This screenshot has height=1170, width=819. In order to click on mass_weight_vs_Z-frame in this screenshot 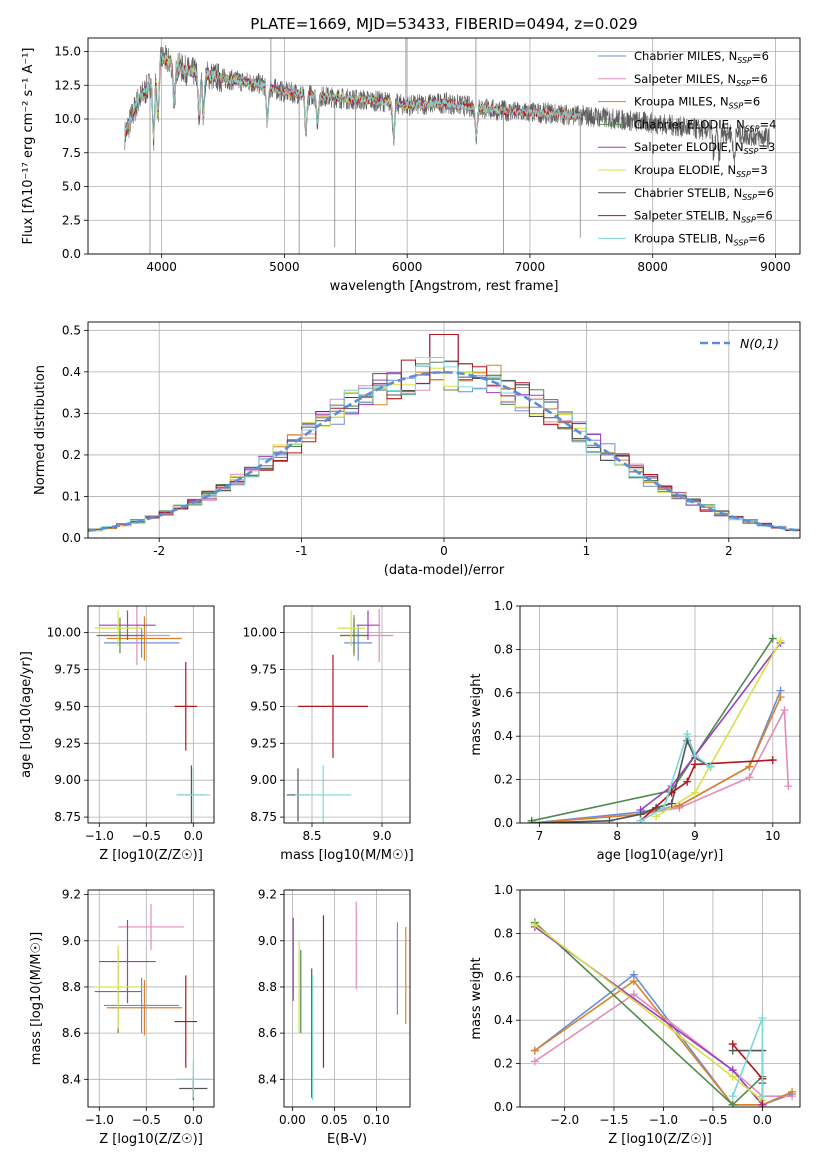, I will do `click(660, 998)`.